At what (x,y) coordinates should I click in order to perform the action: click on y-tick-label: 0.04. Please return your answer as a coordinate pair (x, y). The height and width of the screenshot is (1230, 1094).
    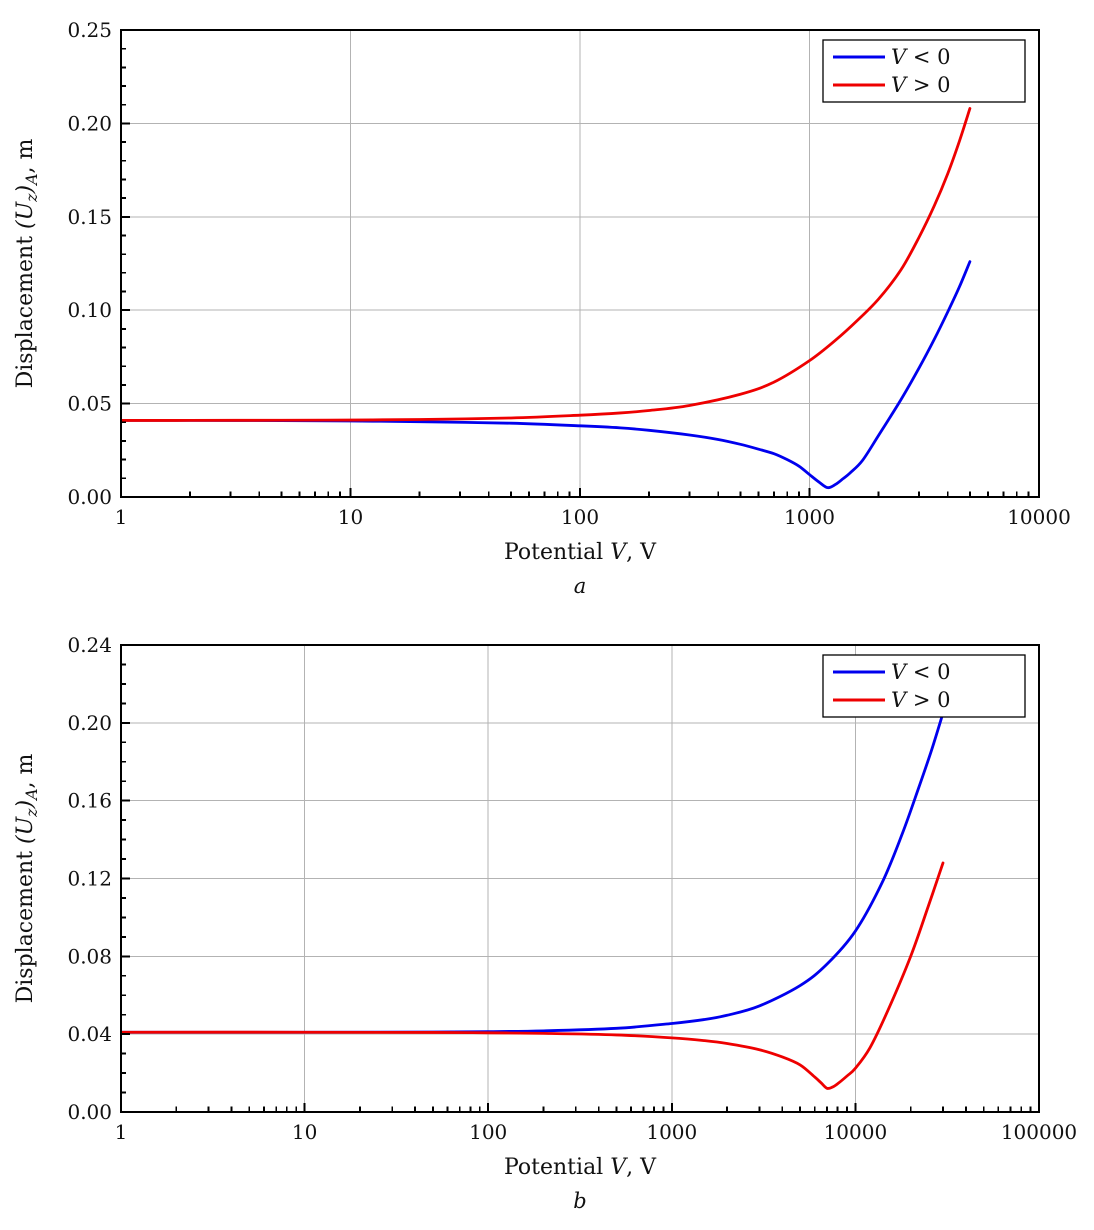
    Looking at the image, I should click on (89, 1034).